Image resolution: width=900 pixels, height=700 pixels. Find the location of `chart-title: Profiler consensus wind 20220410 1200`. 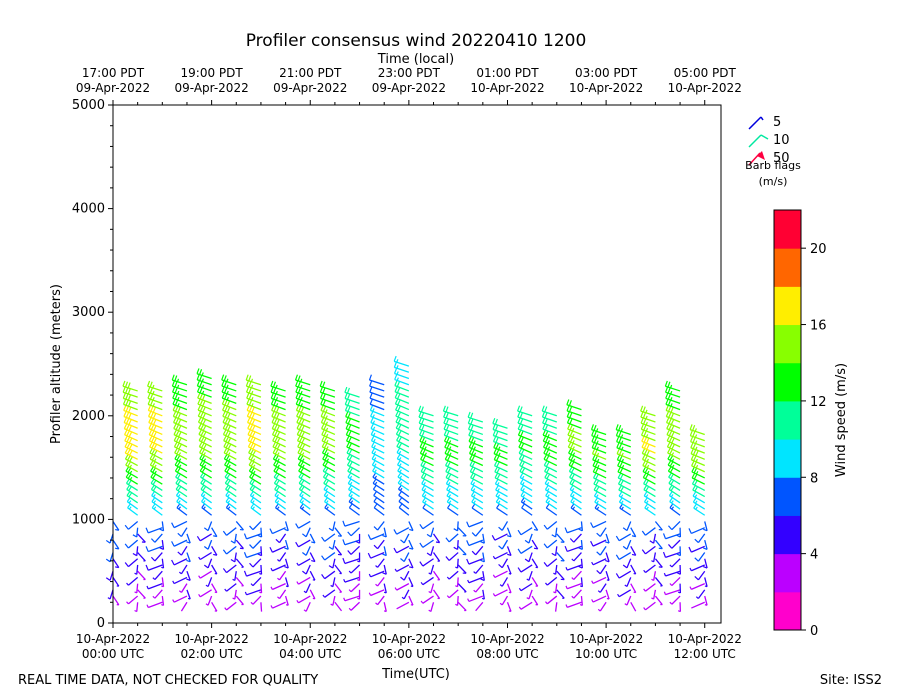

chart-title: Profiler consensus wind 20220410 1200 is located at coordinates (416, 41).